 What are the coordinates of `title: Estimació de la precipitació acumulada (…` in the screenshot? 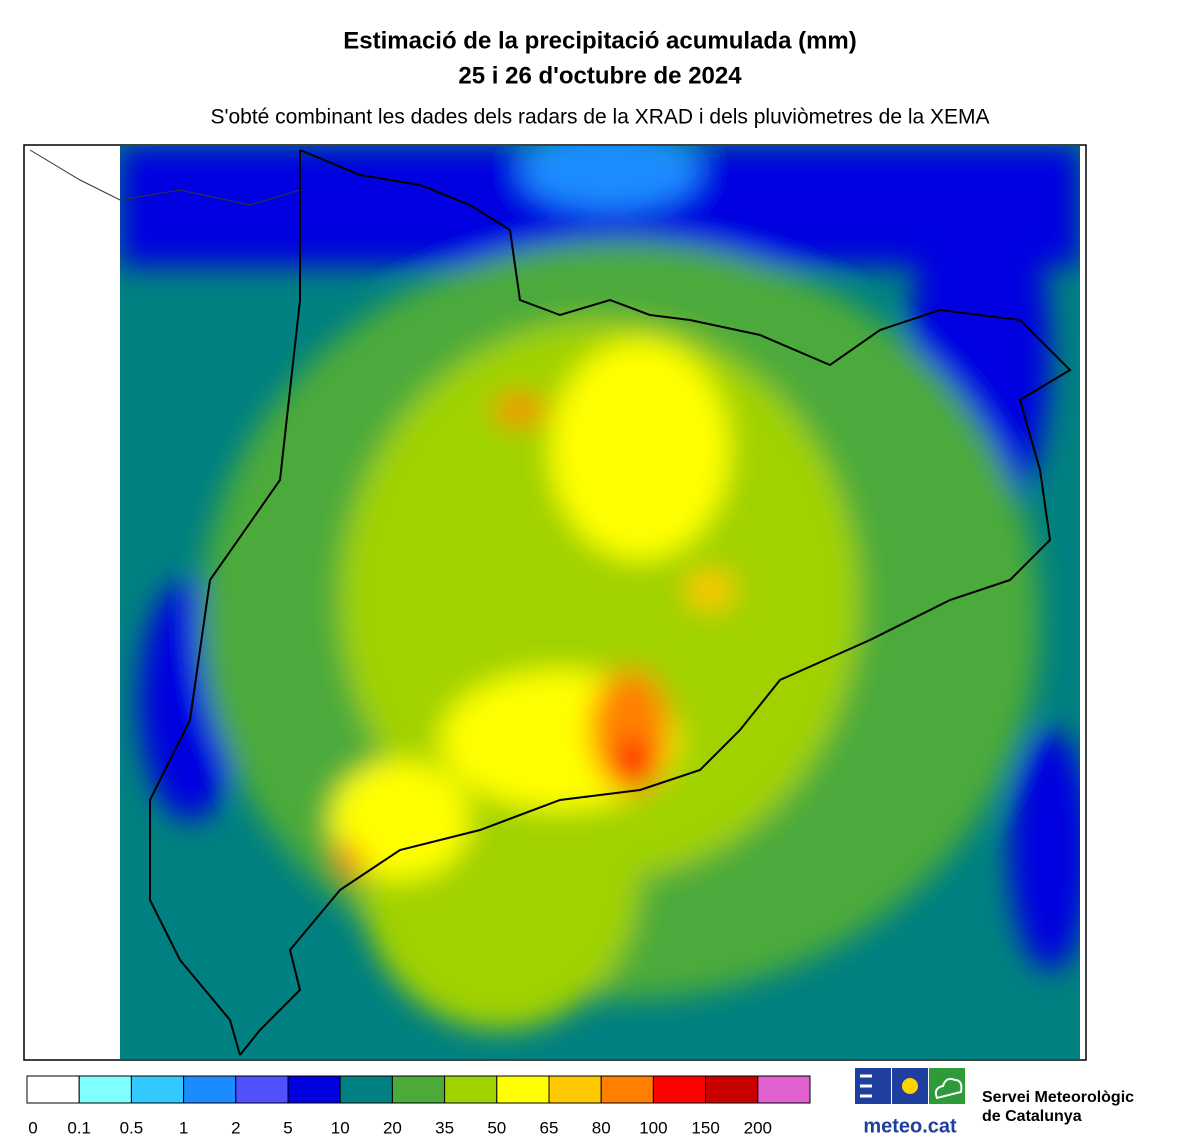 It's located at (600, 40).